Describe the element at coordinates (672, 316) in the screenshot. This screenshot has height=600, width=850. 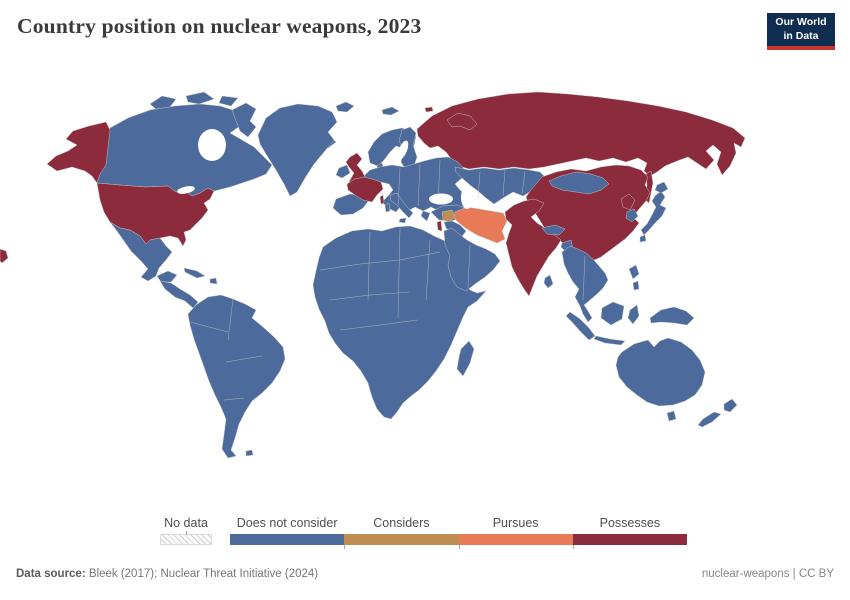
I see `region-new-guinea` at that location.